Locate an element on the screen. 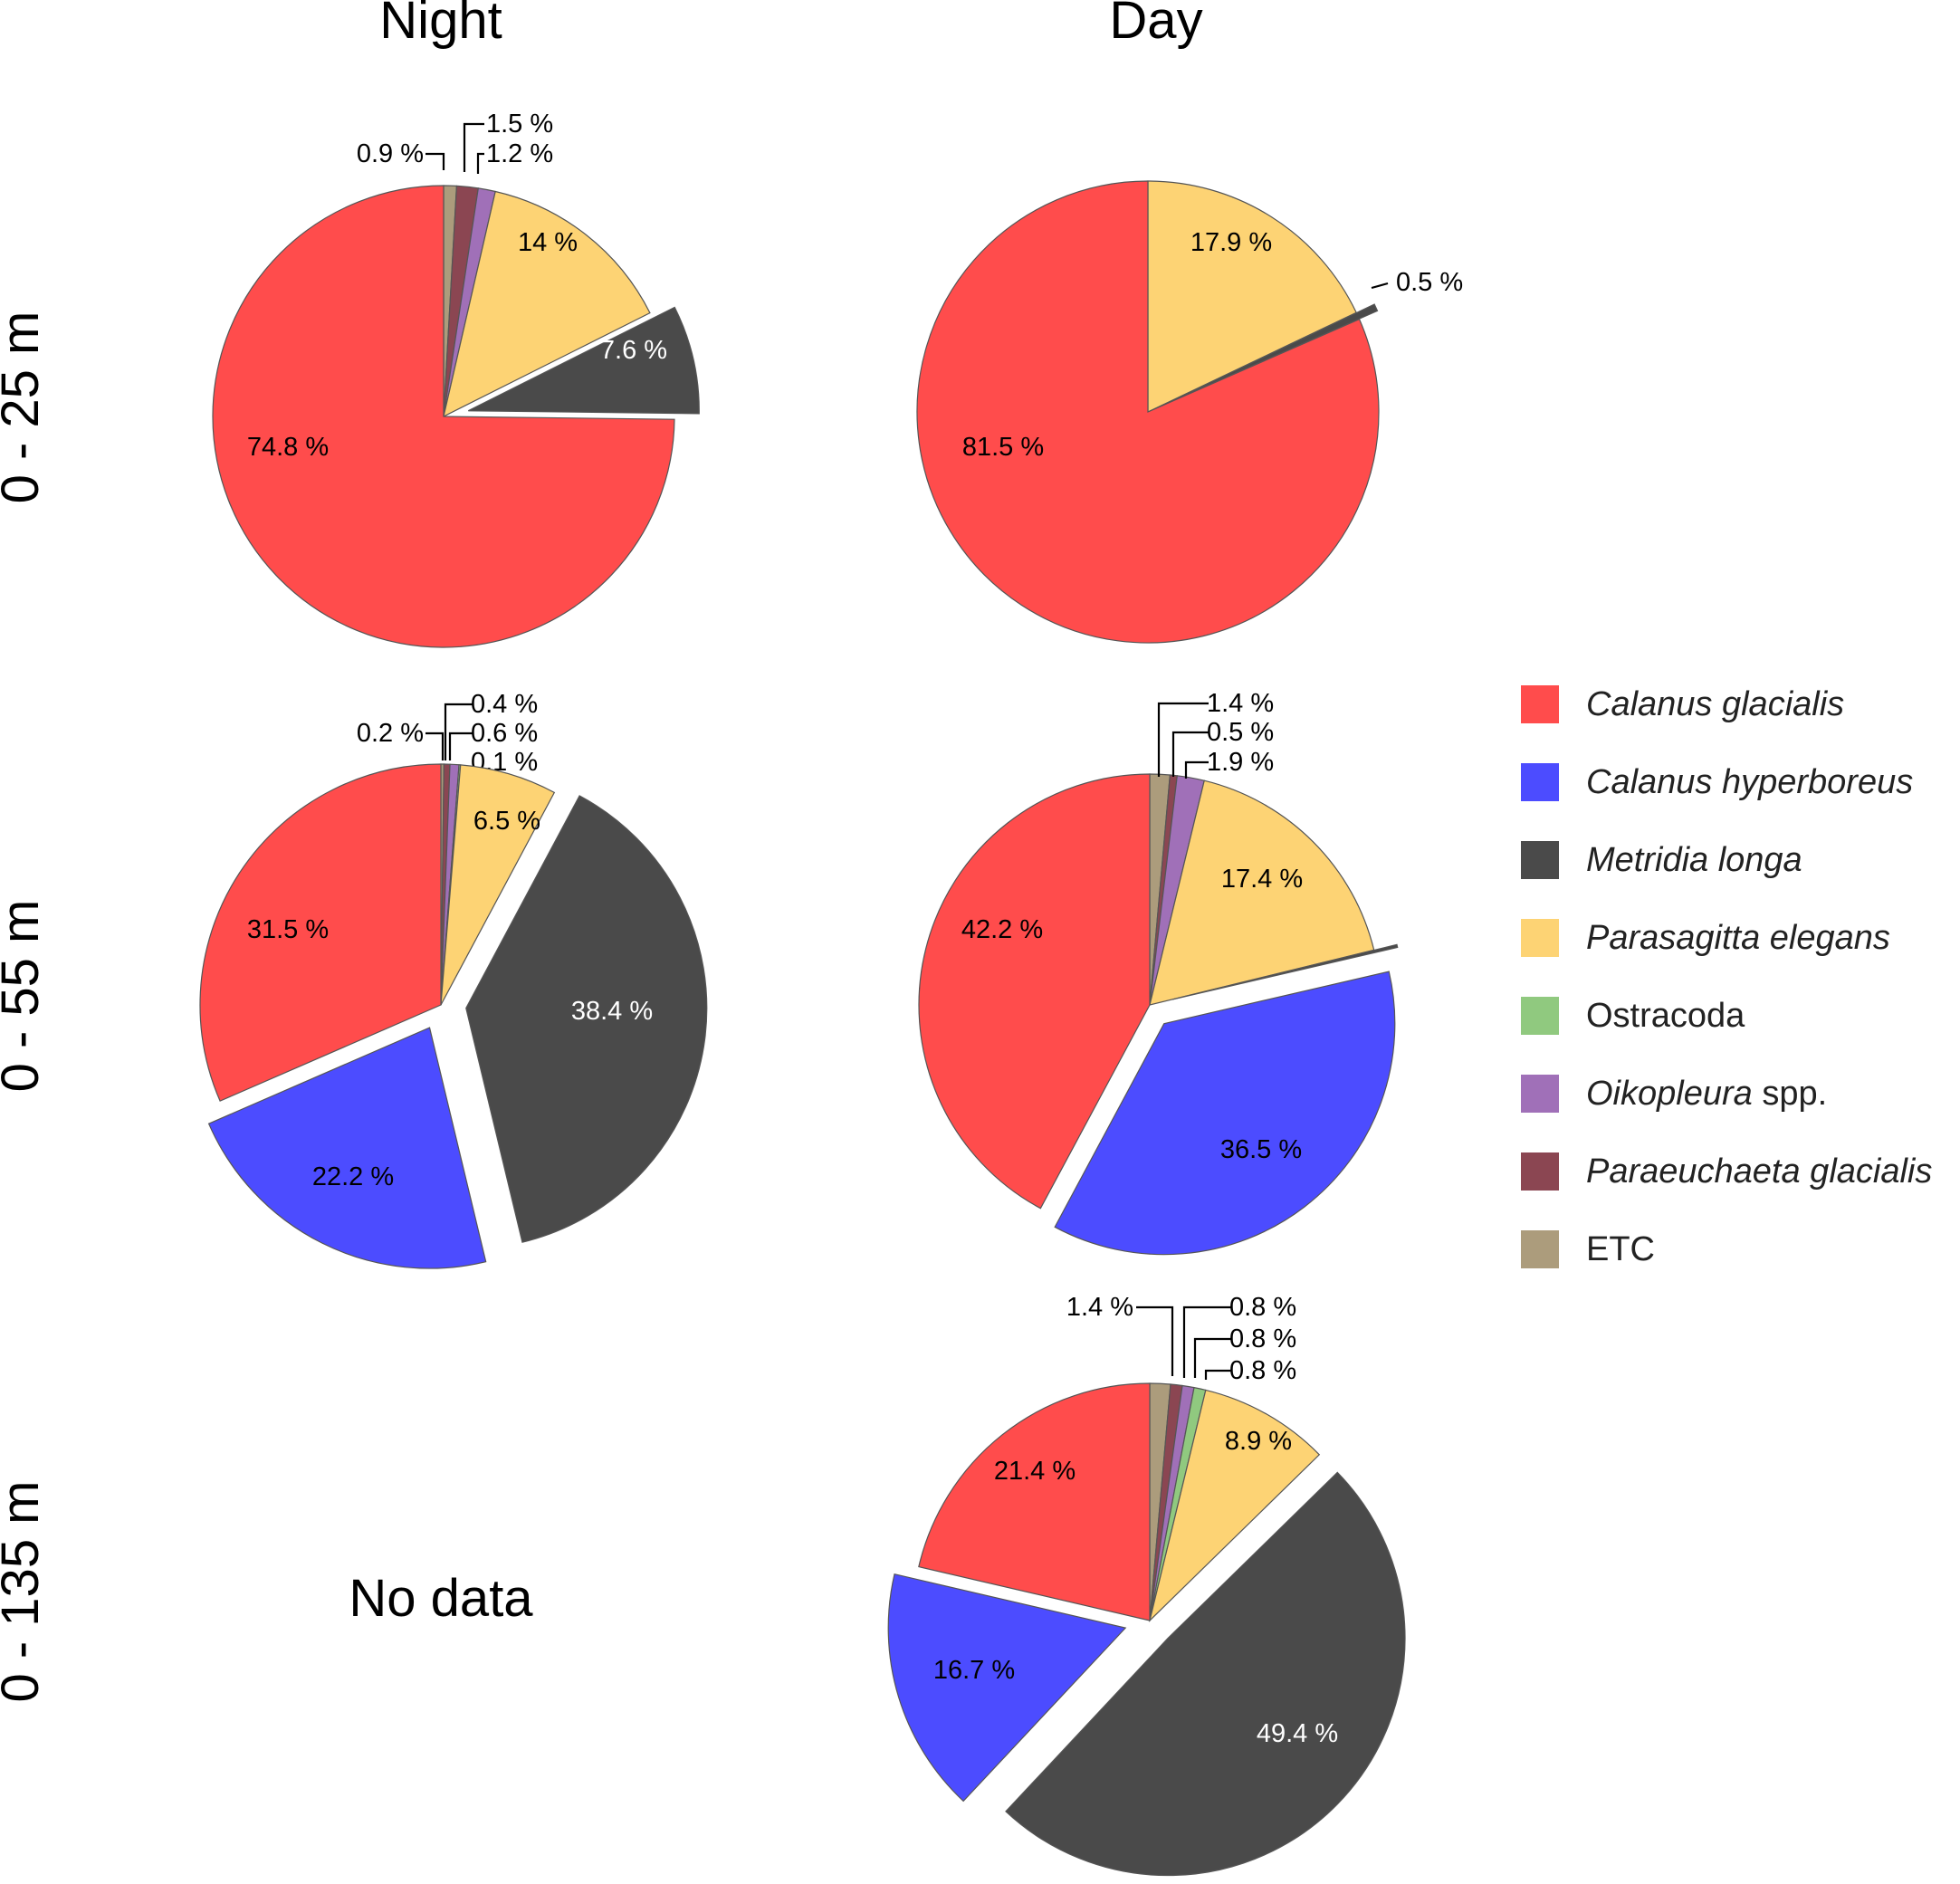 The height and width of the screenshot is (1884, 1960). column-title-night: Night is located at coordinates (440, 25).